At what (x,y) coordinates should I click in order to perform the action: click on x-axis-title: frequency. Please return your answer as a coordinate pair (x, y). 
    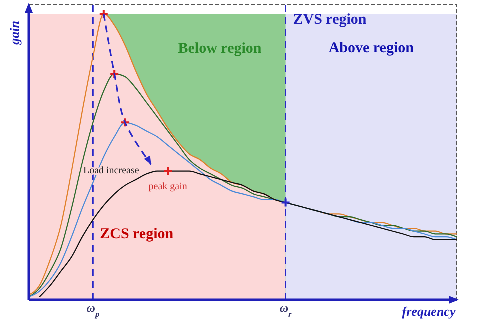
    Looking at the image, I should click on (429, 311).